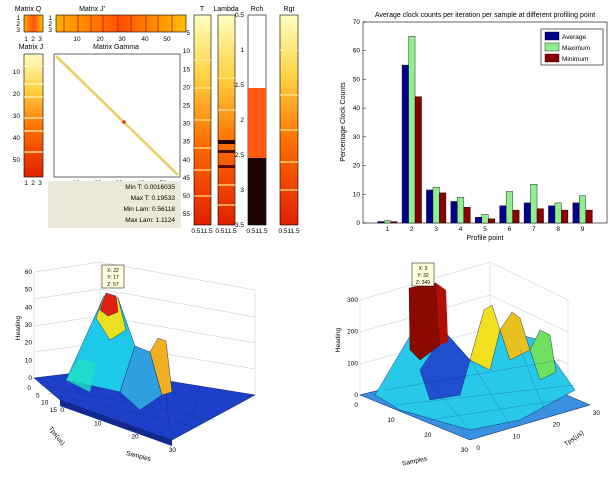 This screenshot has height=489, width=616. What do you see at coordinates (289, 9) in the screenshot?
I see `rgt-strip-title: Rgt` at bounding box center [289, 9].